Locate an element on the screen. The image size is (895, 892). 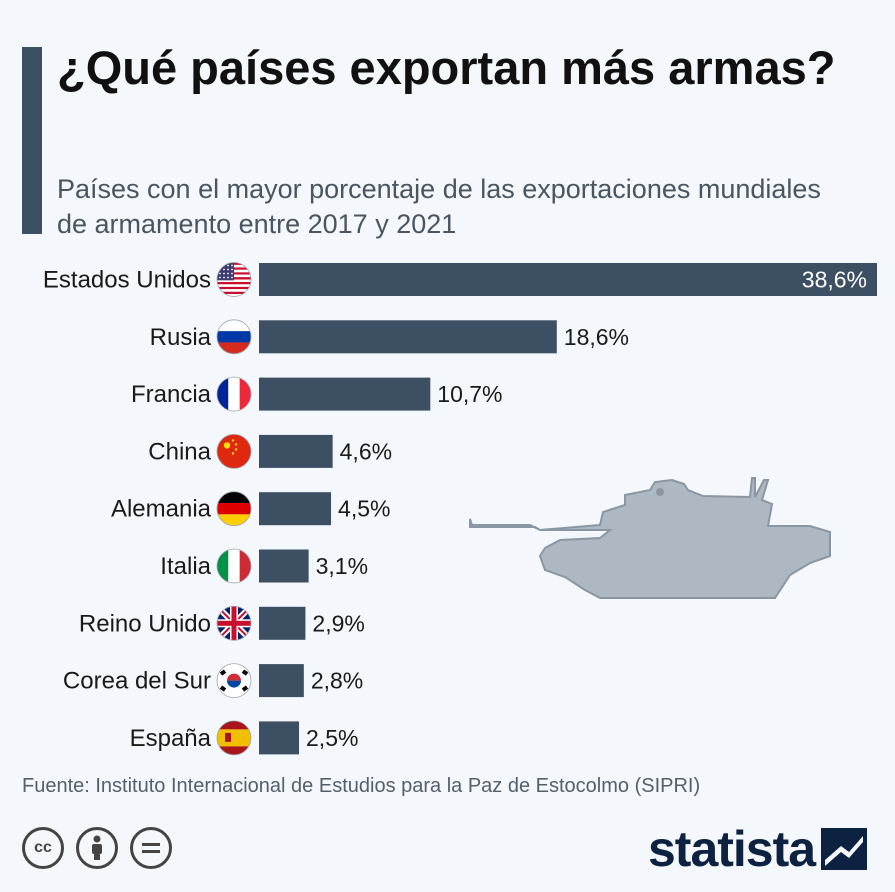
category-label-corea-del-sur: Corea del Sur is located at coordinates (137, 681).